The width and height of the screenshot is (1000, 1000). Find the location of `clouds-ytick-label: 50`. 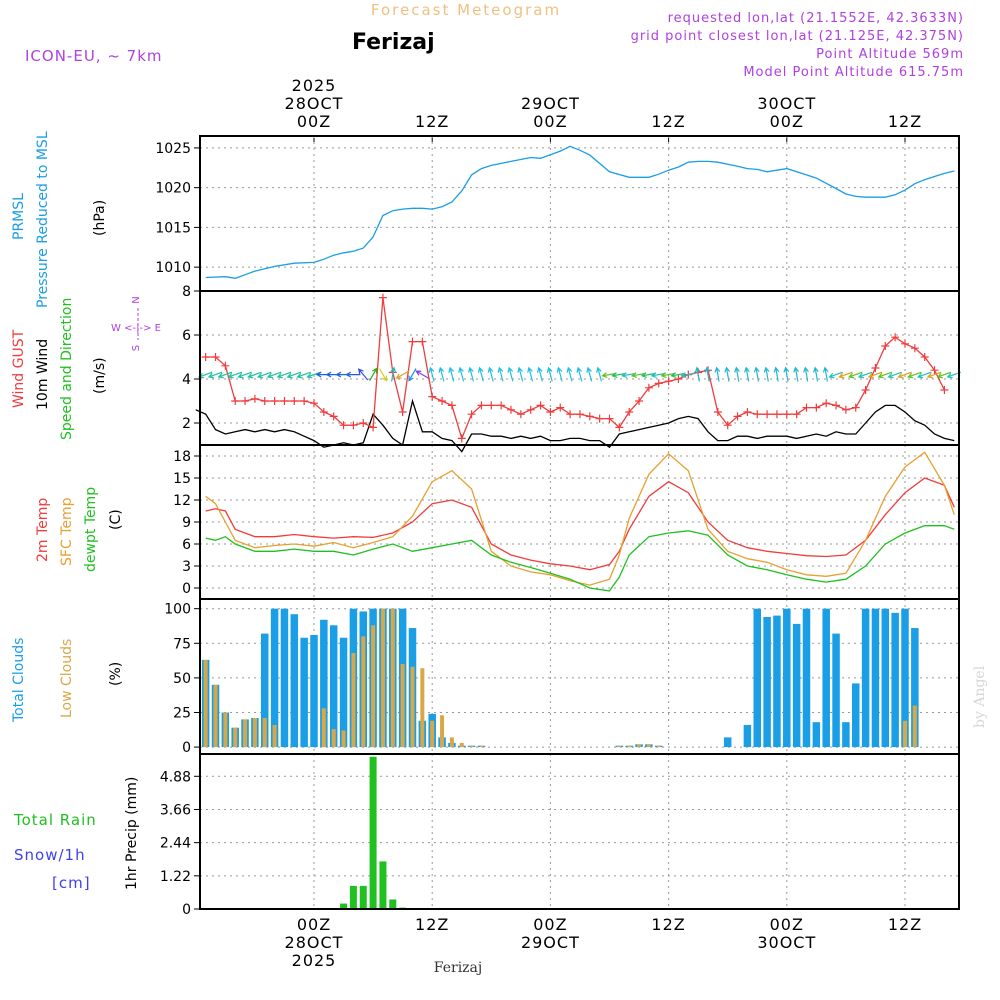

clouds-ytick-label: 50 is located at coordinates (182, 679).